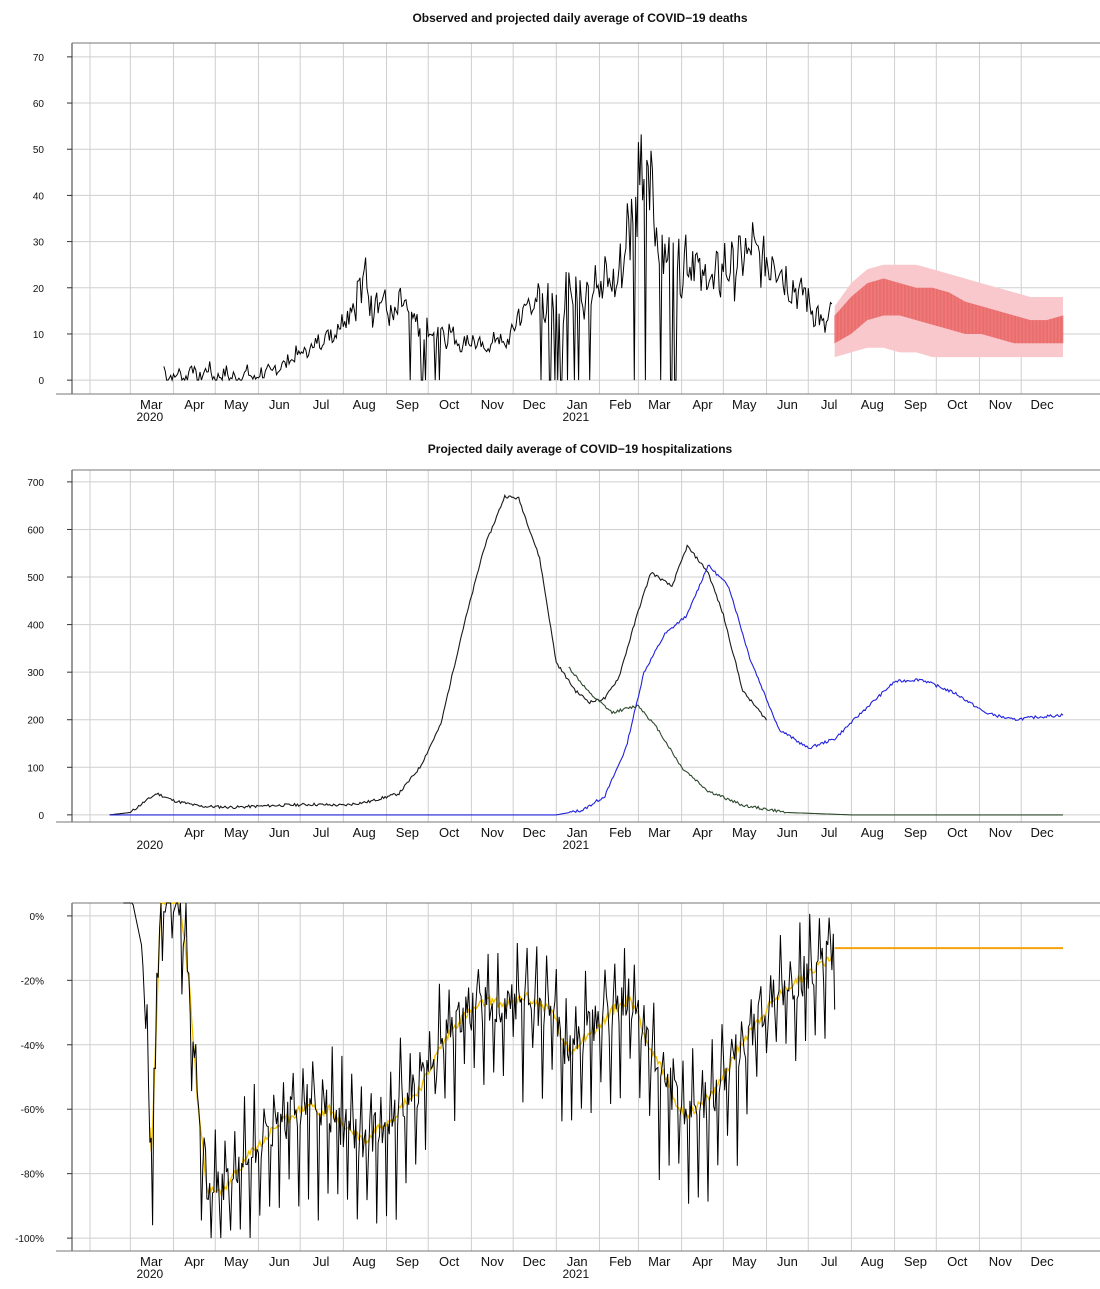 This screenshot has width=1100, height=1289. I want to click on y-tick-label: -100%, so click(29, 1239).